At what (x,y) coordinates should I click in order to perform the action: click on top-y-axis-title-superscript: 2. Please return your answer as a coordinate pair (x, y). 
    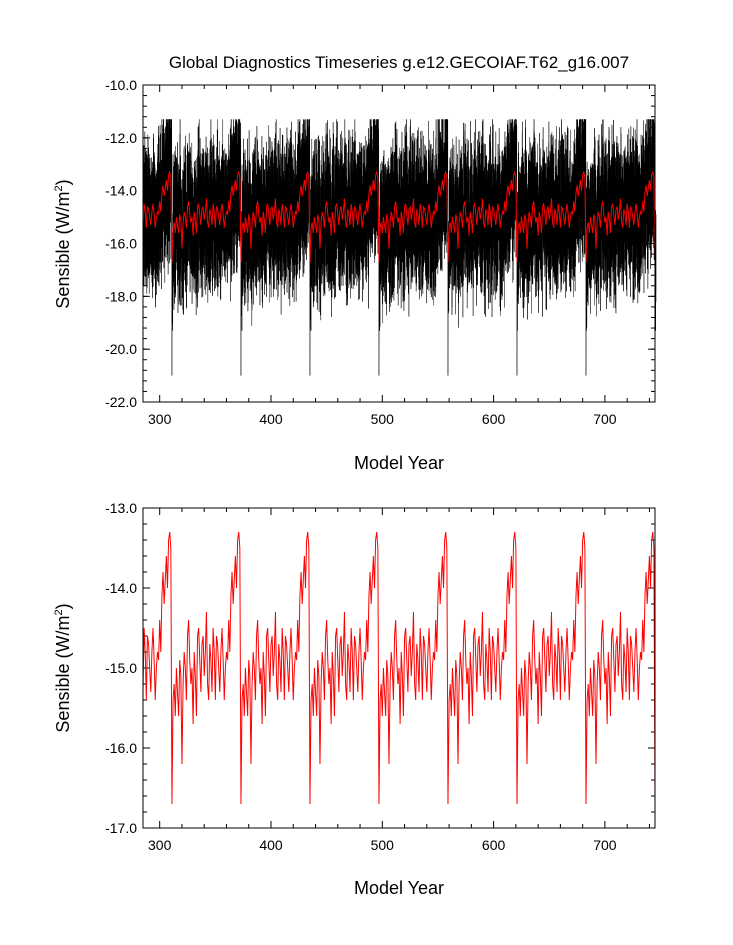
    Looking at the image, I should click on (59, 188).